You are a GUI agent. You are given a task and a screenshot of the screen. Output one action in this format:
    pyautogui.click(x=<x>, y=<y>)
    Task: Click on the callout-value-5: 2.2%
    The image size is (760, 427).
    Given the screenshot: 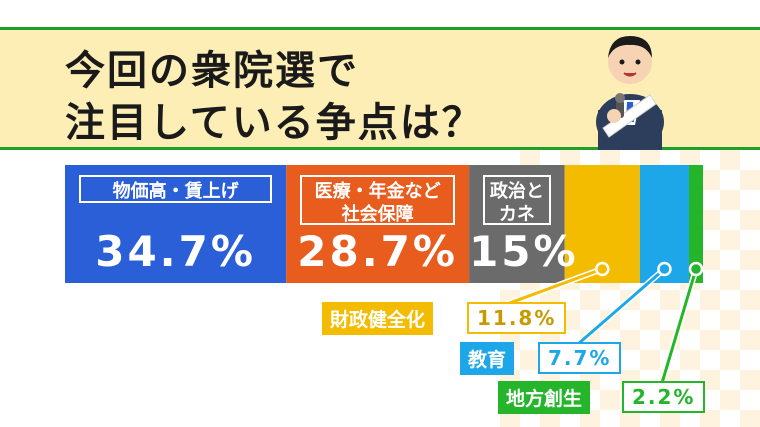 What is the action you would take?
    pyautogui.click(x=664, y=397)
    